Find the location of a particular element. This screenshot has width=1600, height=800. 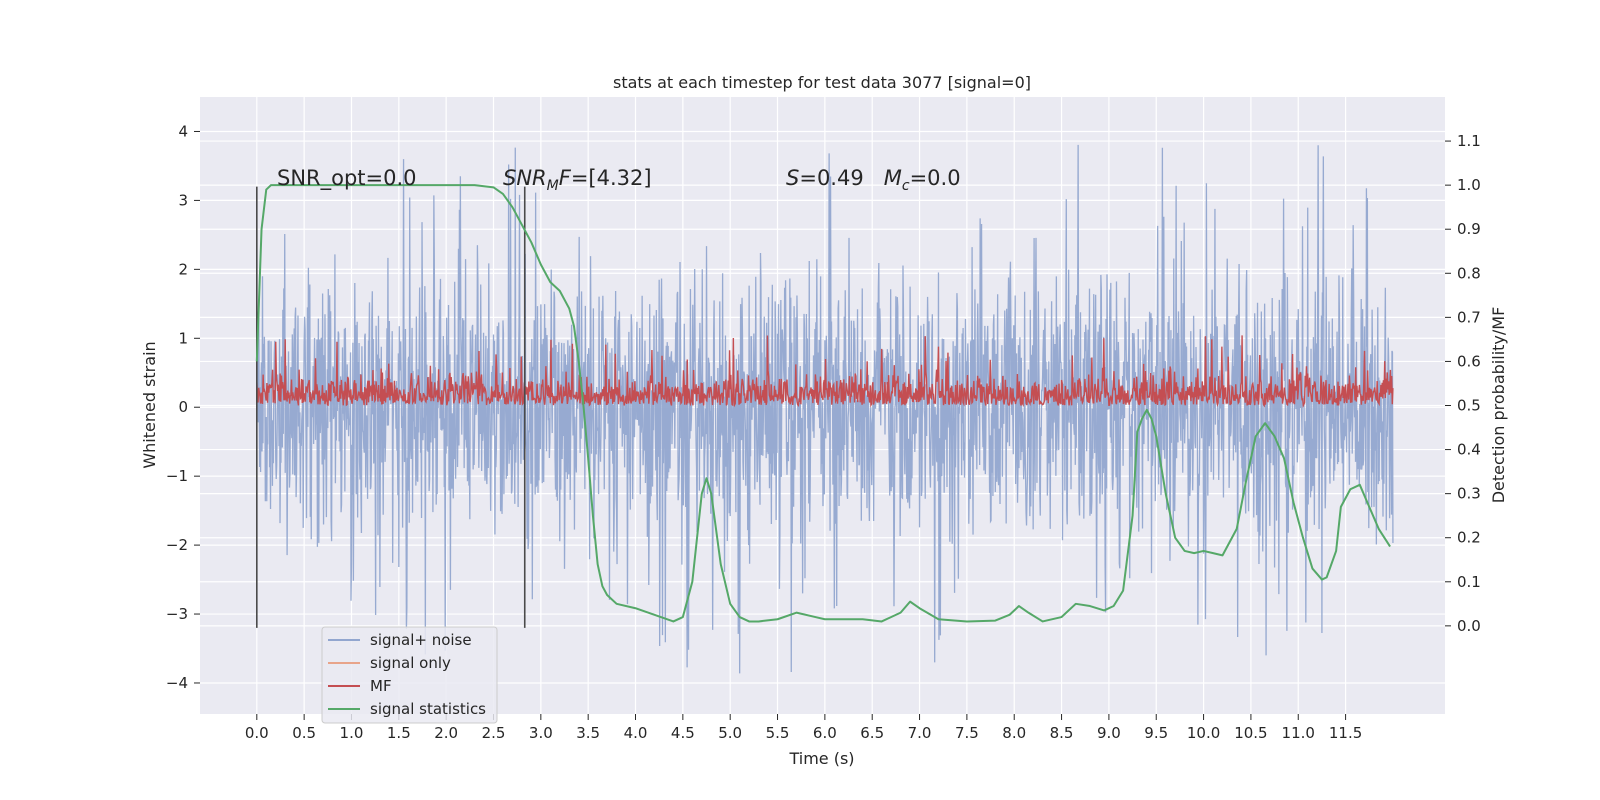

x-tick-label: 10.5 is located at coordinates (1250, 733).